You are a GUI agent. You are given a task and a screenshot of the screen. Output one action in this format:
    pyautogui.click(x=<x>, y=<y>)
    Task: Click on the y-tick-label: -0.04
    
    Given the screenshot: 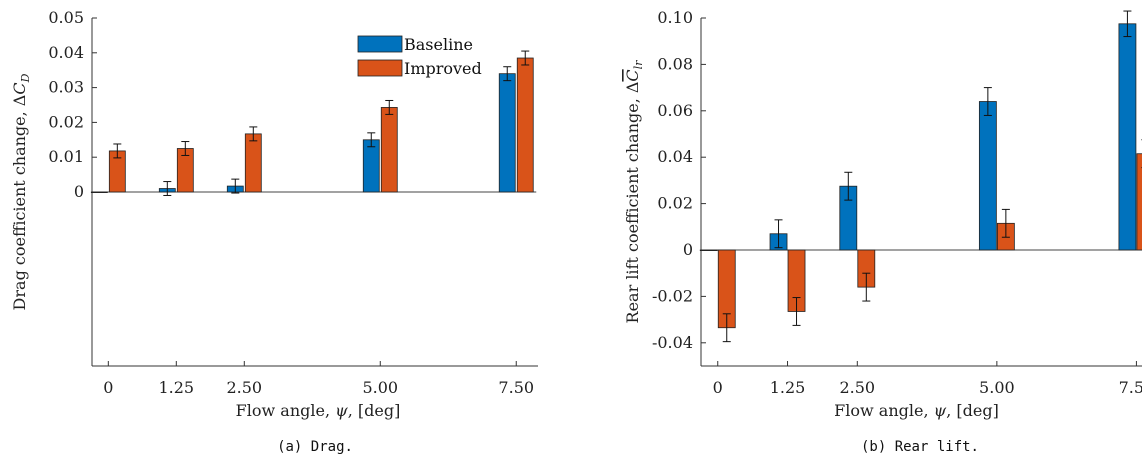 What is the action you would take?
    pyautogui.click(x=672, y=342)
    